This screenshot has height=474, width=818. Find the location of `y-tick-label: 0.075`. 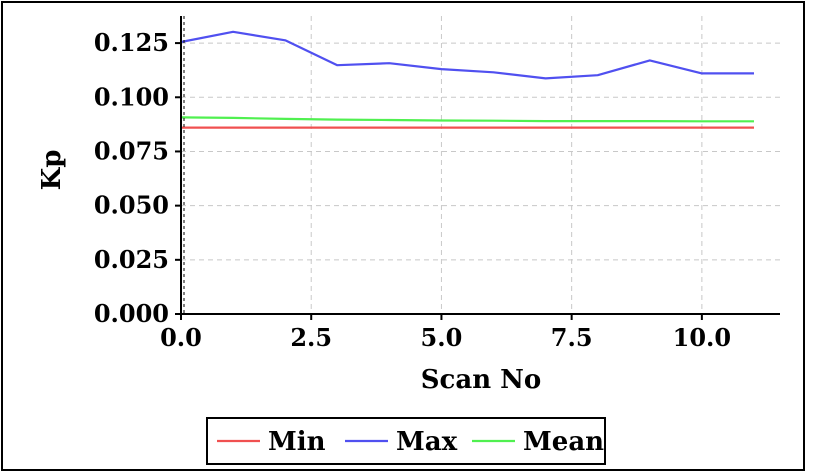

y-tick-label: 0.075 is located at coordinates (131, 150).